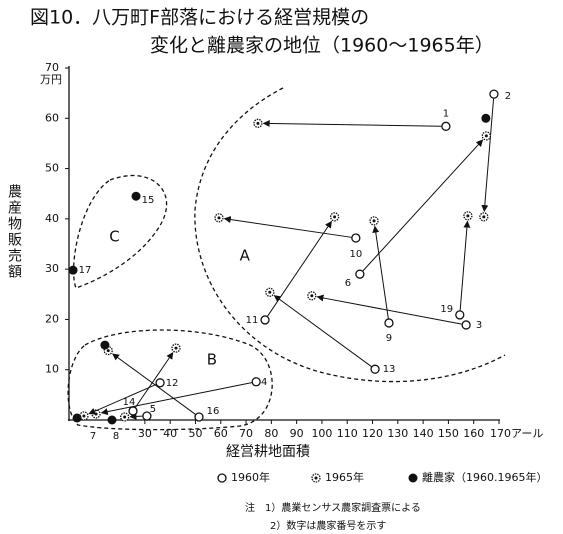 This screenshot has height=534, width=563. Describe the element at coordinates (199, 18) in the screenshot. I see `title: 図10．八万町F部落における経営規模の` at that location.